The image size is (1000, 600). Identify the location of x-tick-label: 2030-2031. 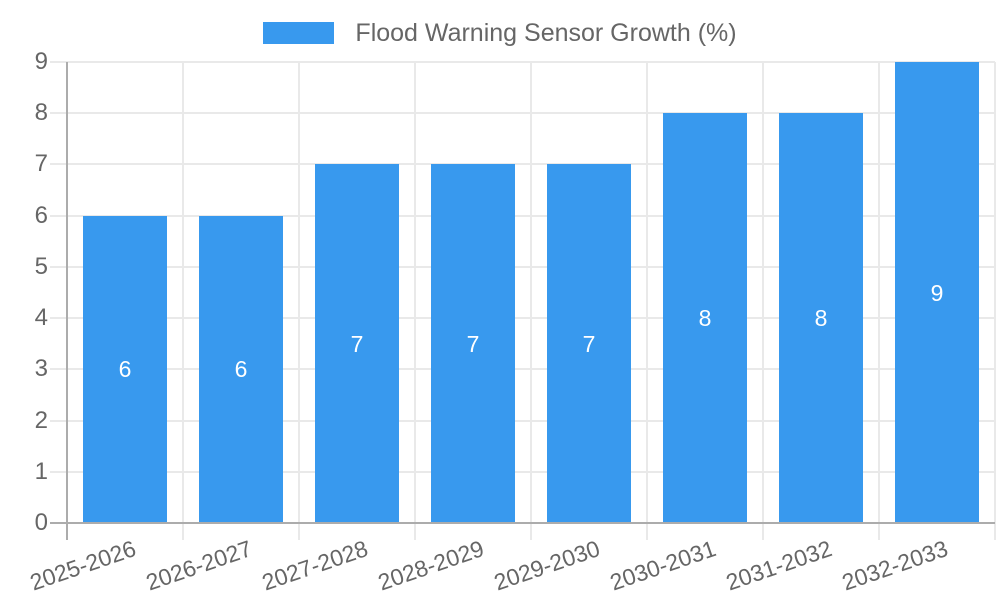
(663, 565).